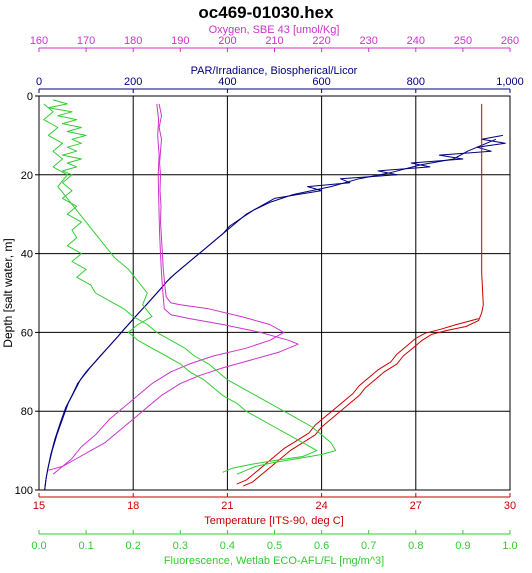 The image size is (532, 573). I want to click on oxygen-tick-label: 180, so click(133, 41).